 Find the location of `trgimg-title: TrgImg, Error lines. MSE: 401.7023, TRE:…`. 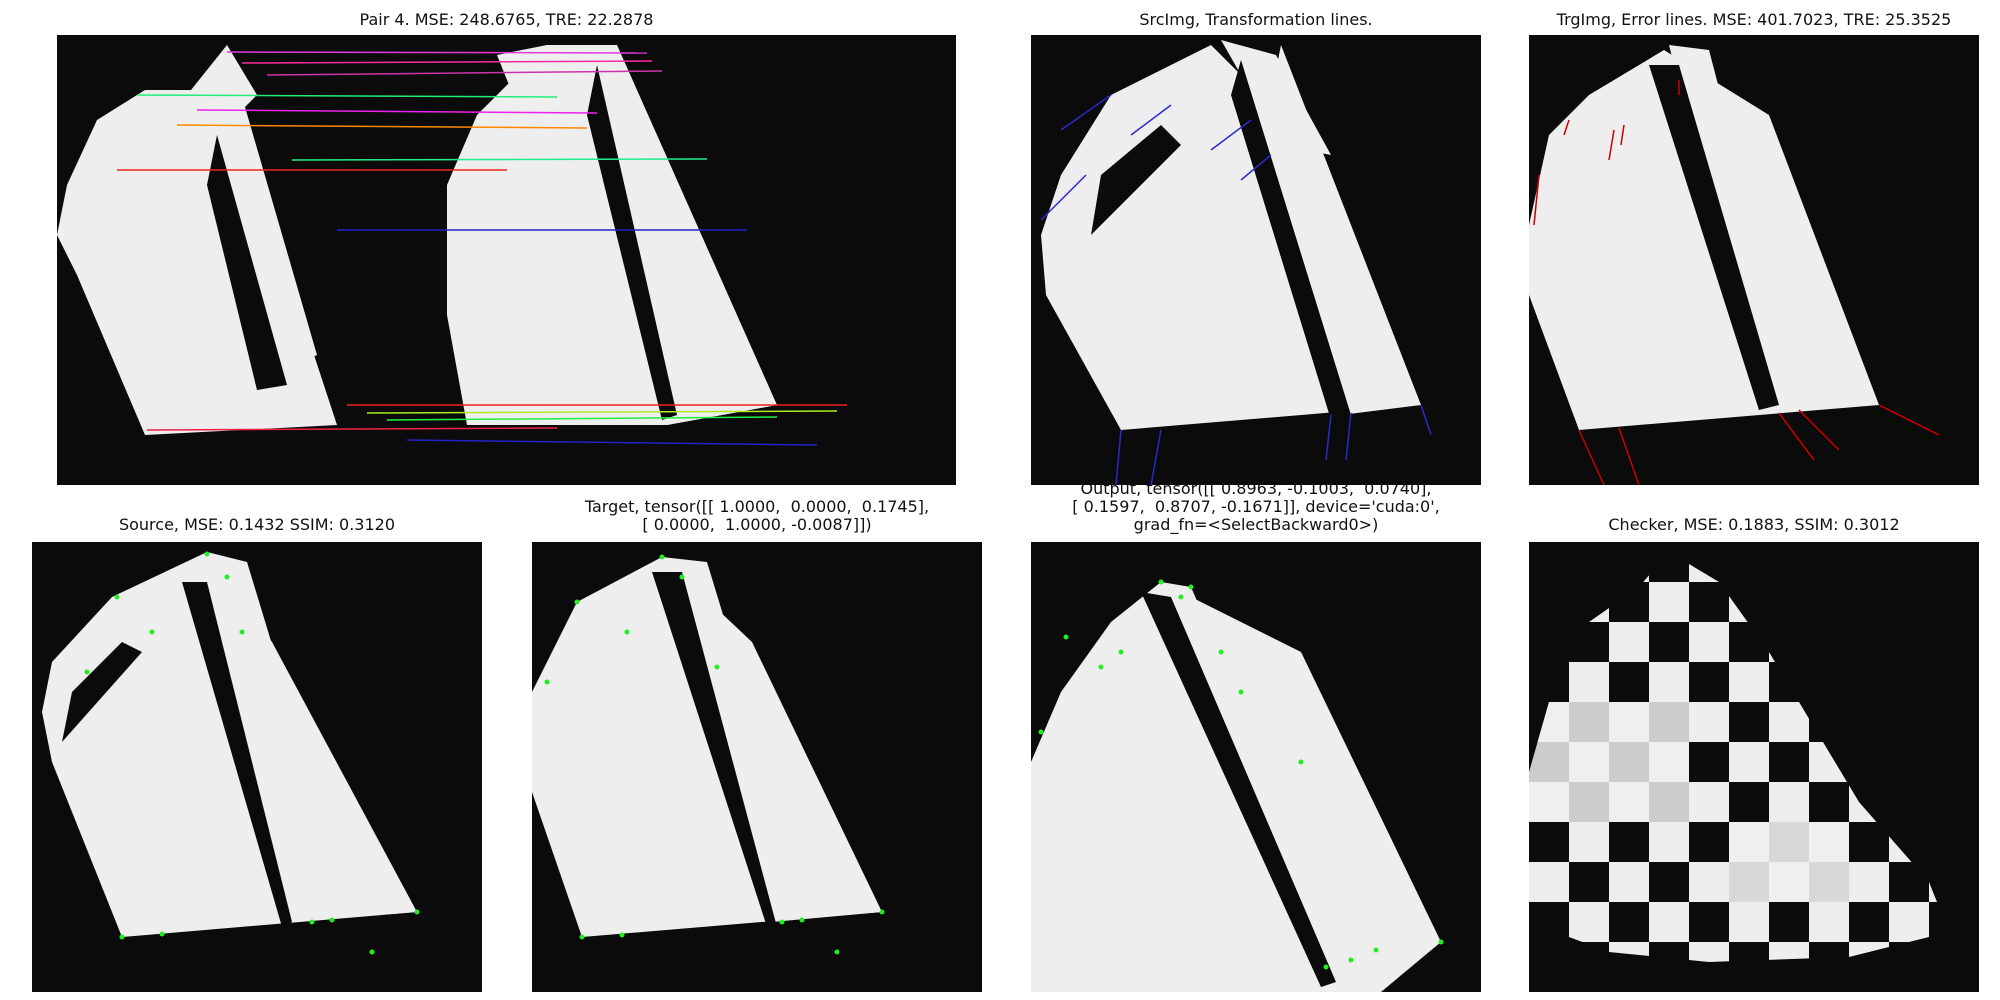

trgimg-title: TrgImg, Error lines. MSE: 401.7023, TRE:… is located at coordinates (1754, 19).